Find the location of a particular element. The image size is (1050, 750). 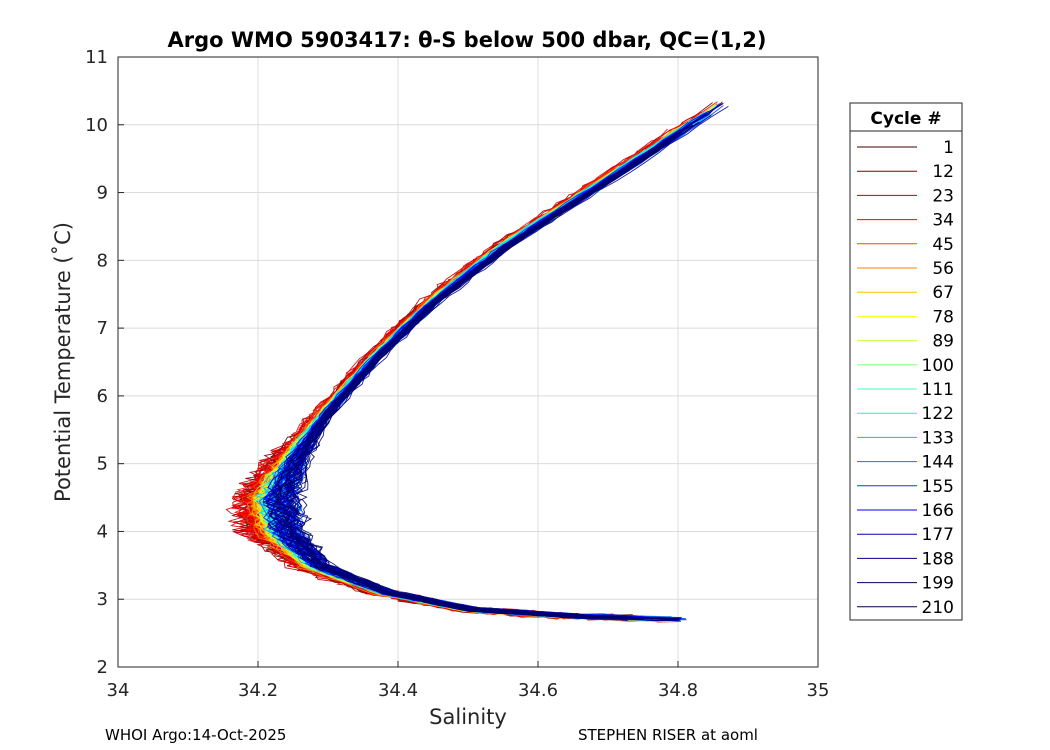

legend-entry-label: 133 is located at coordinates (938, 438).